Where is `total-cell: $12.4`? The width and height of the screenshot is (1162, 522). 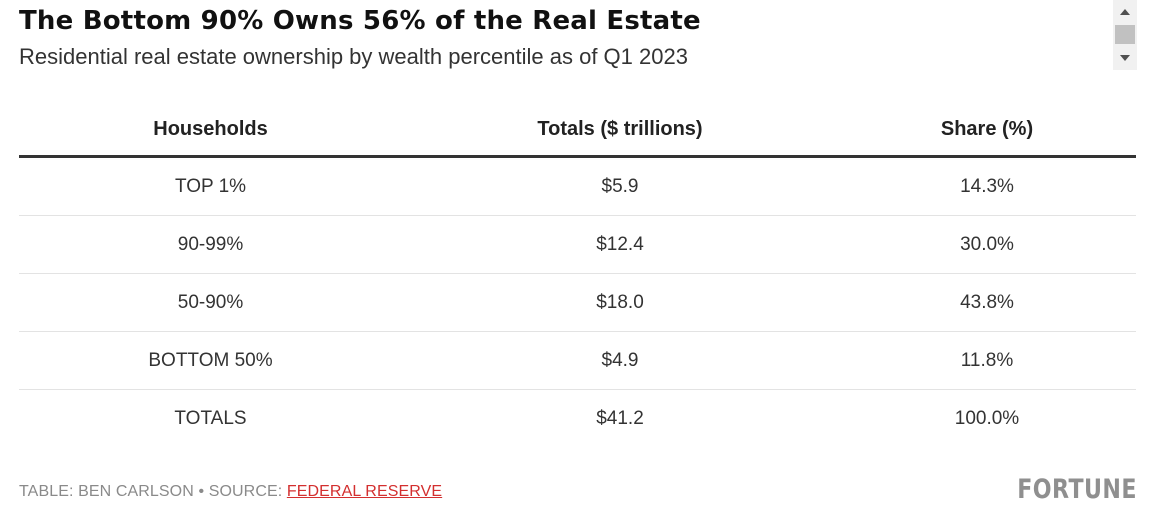 total-cell: $12.4 is located at coordinates (620, 244).